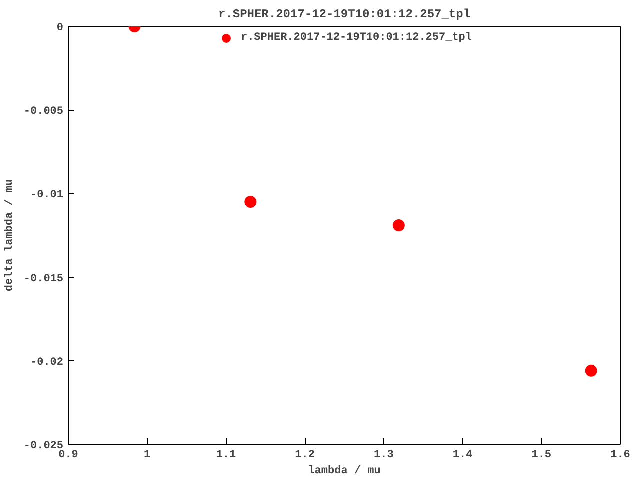 The height and width of the screenshot is (480, 640). What do you see at coordinates (44, 279) in the screenshot?
I see `y-tick-label: -0.015` at bounding box center [44, 279].